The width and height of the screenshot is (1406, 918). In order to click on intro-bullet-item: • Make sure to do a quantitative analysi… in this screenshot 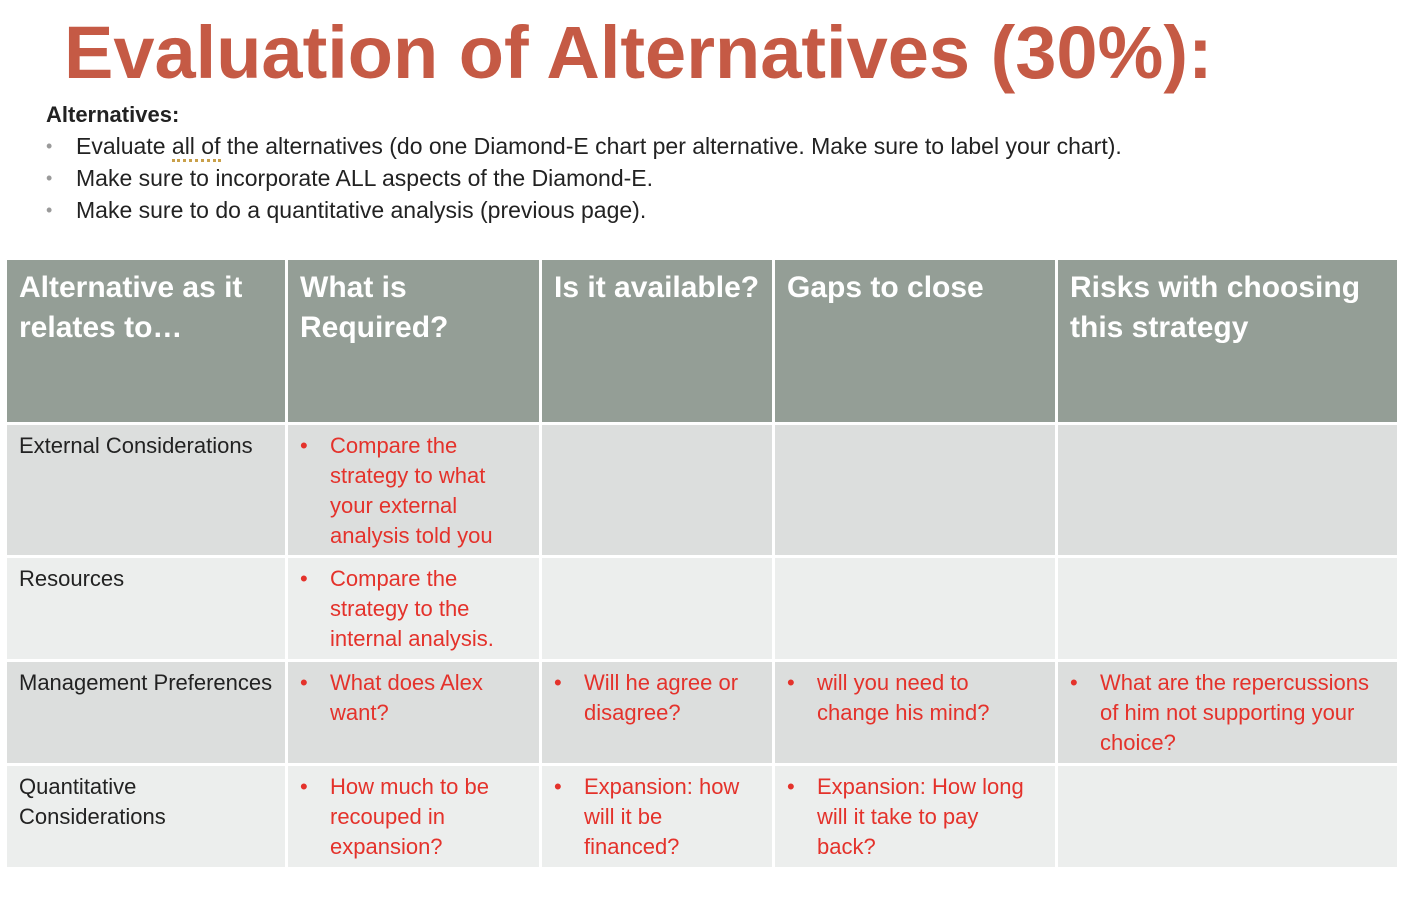, I will do `click(716, 210)`.